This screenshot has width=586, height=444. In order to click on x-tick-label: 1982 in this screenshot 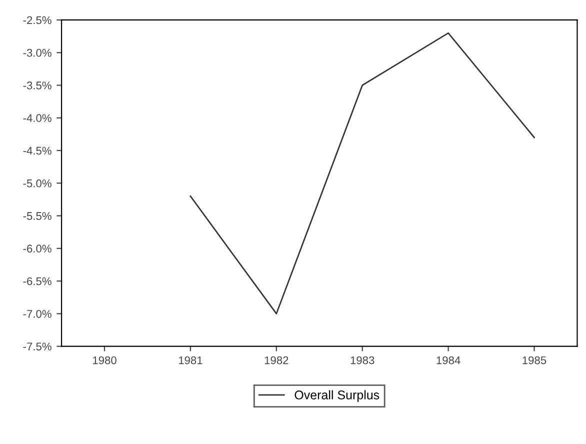, I will do `click(276, 360)`.